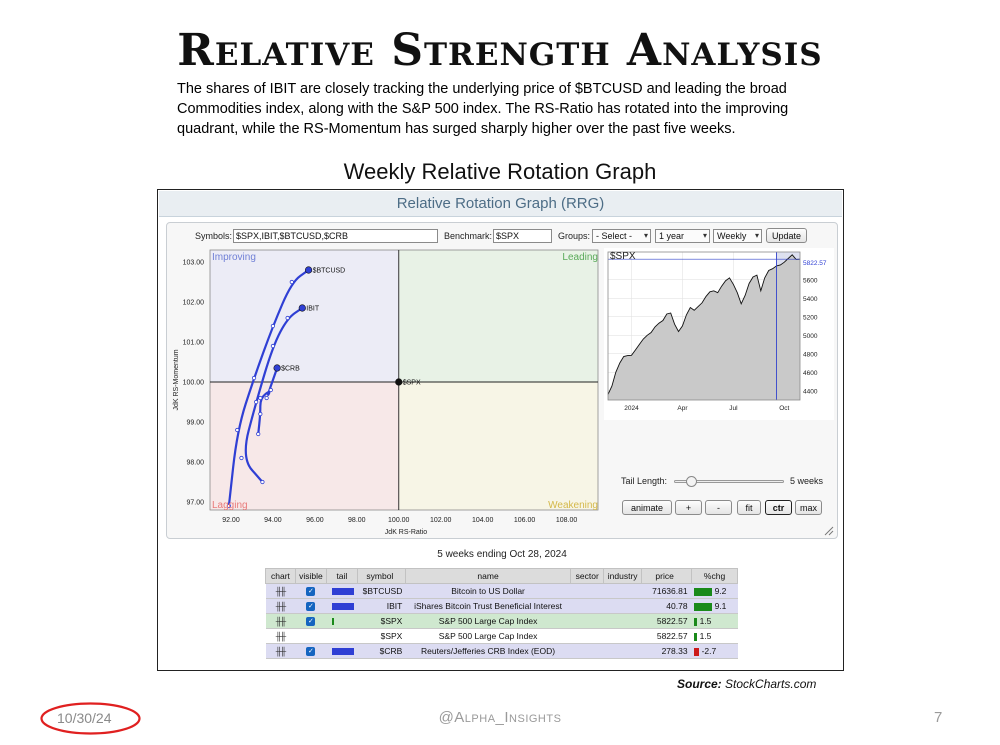  What do you see at coordinates (714, 576) in the screenshot?
I see `column-header-pct-change: %chg` at bounding box center [714, 576].